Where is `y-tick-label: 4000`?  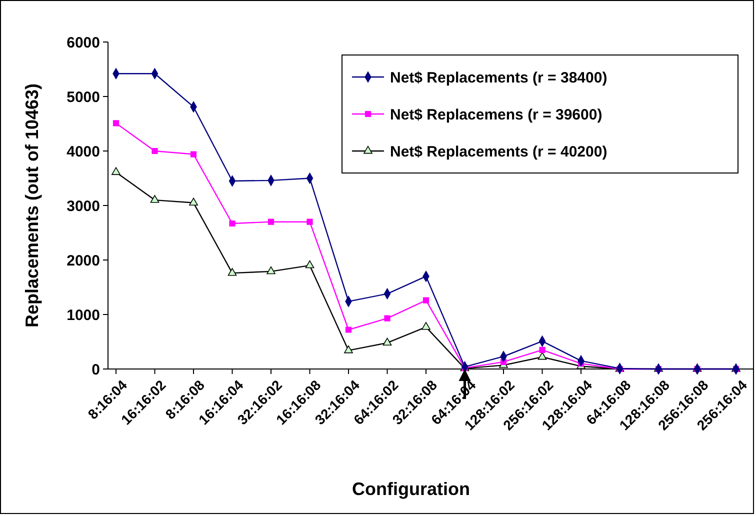
y-tick-label: 4000 is located at coordinates (83, 151).